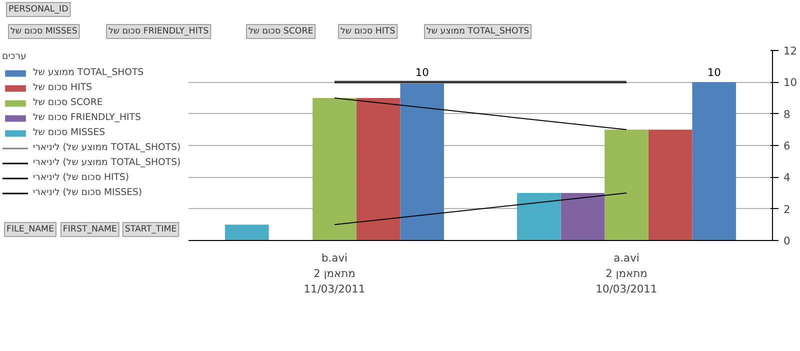  Describe the element at coordinates (787, 177) in the screenshot. I see `y-tick-label: 4` at that location.